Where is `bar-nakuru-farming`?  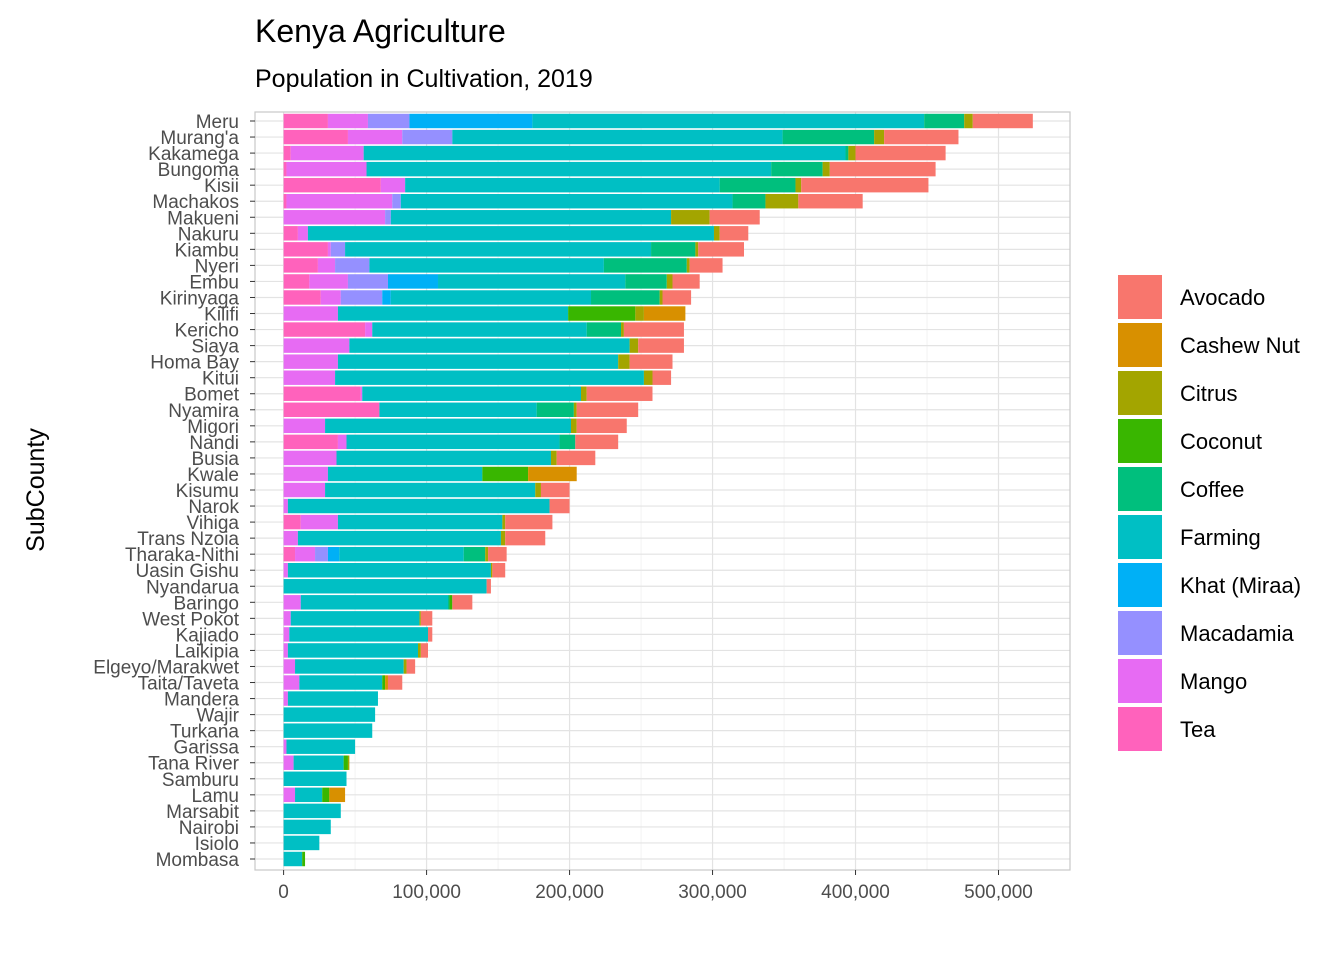
bar-nakuru-farming is located at coordinates (510, 233).